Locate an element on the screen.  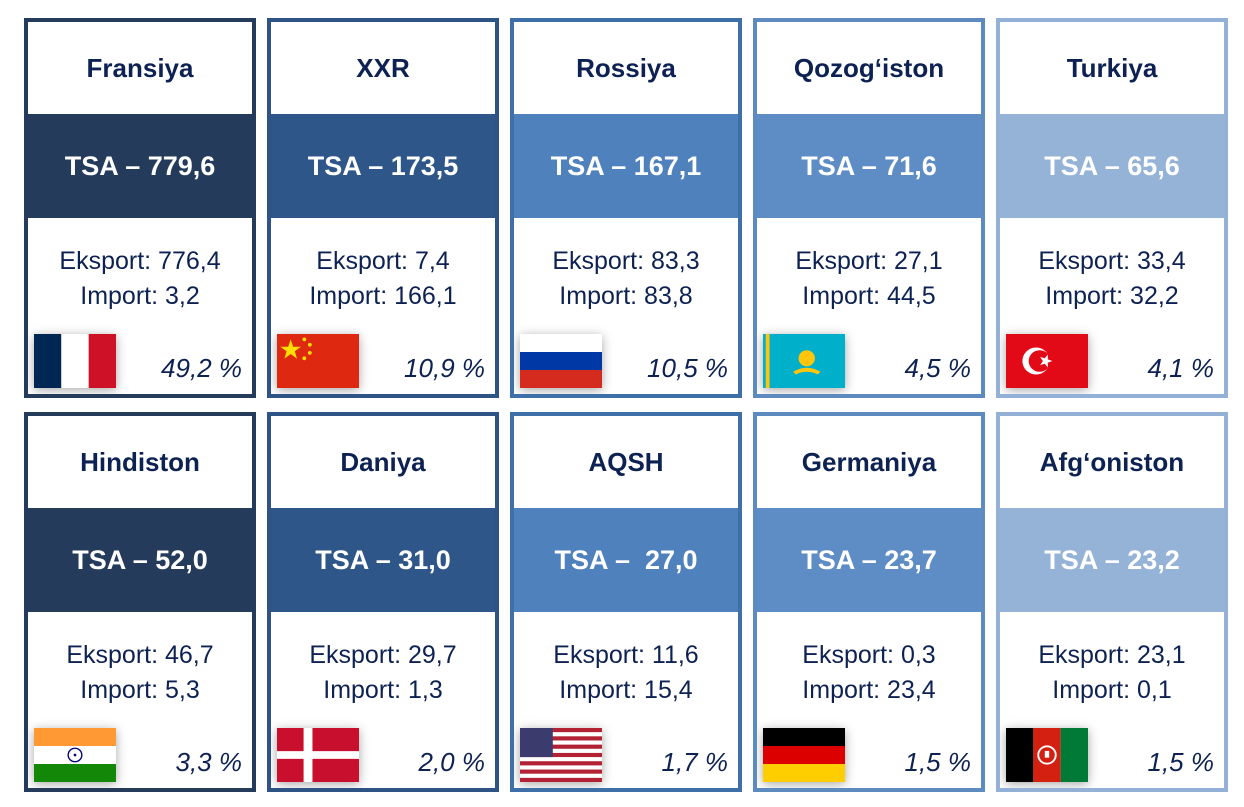
import-value: Import: 5,3 is located at coordinates (140, 690).